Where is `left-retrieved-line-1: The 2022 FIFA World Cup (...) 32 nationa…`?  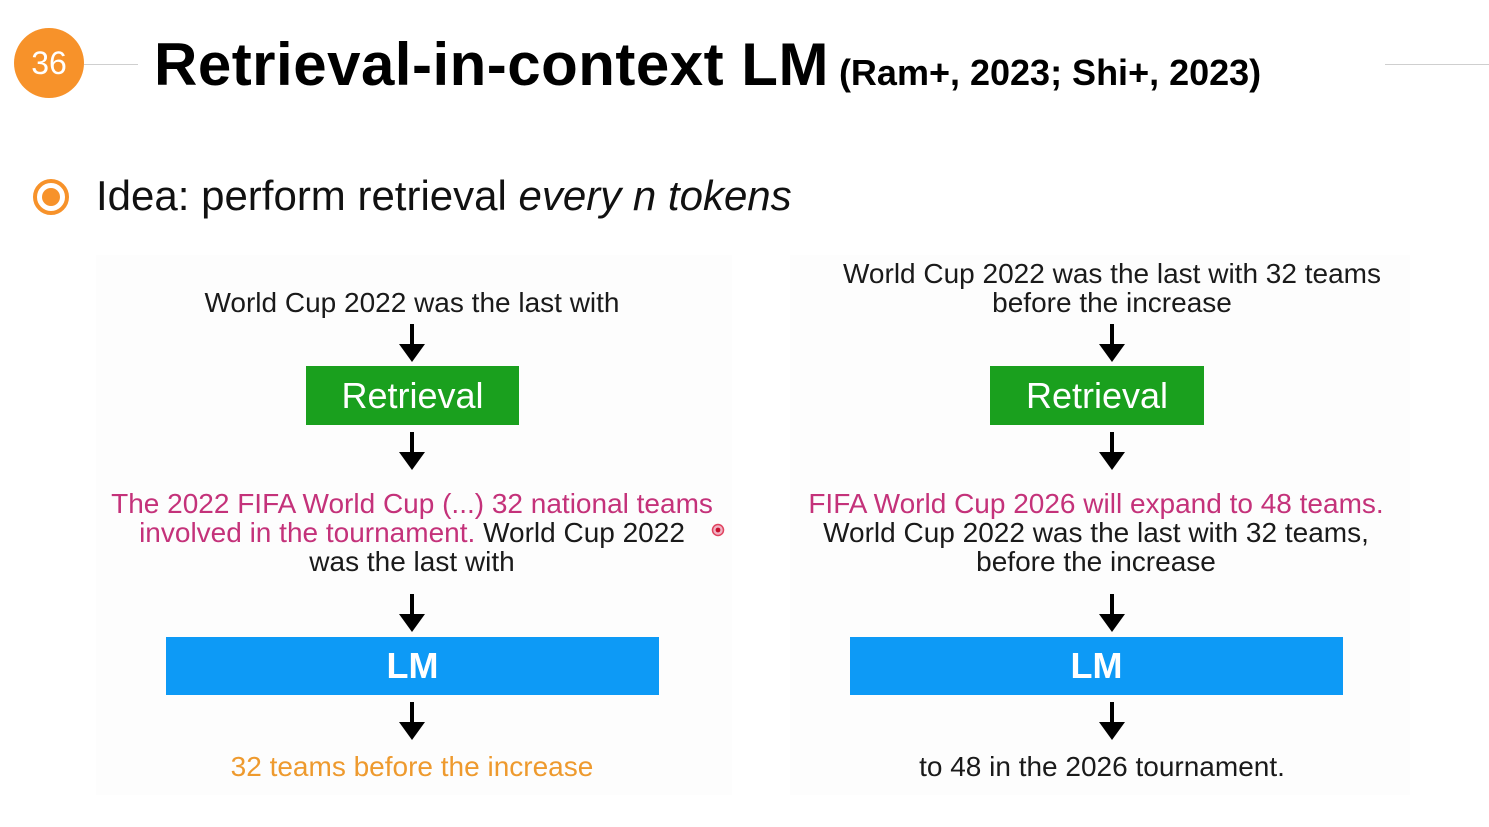 left-retrieved-line-1: The 2022 FIFA World Cup (...) 32 nationa… is located at coordinates (412, 503).